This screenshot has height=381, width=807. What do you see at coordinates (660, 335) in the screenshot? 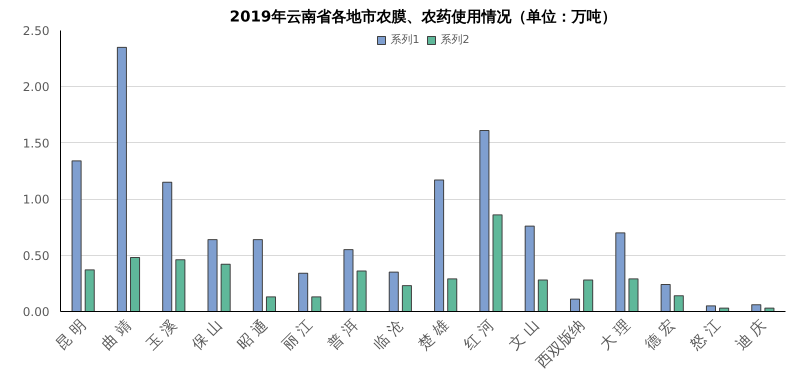
I see `x-tick-label: 德 宏` at bounding box center [660, 335].